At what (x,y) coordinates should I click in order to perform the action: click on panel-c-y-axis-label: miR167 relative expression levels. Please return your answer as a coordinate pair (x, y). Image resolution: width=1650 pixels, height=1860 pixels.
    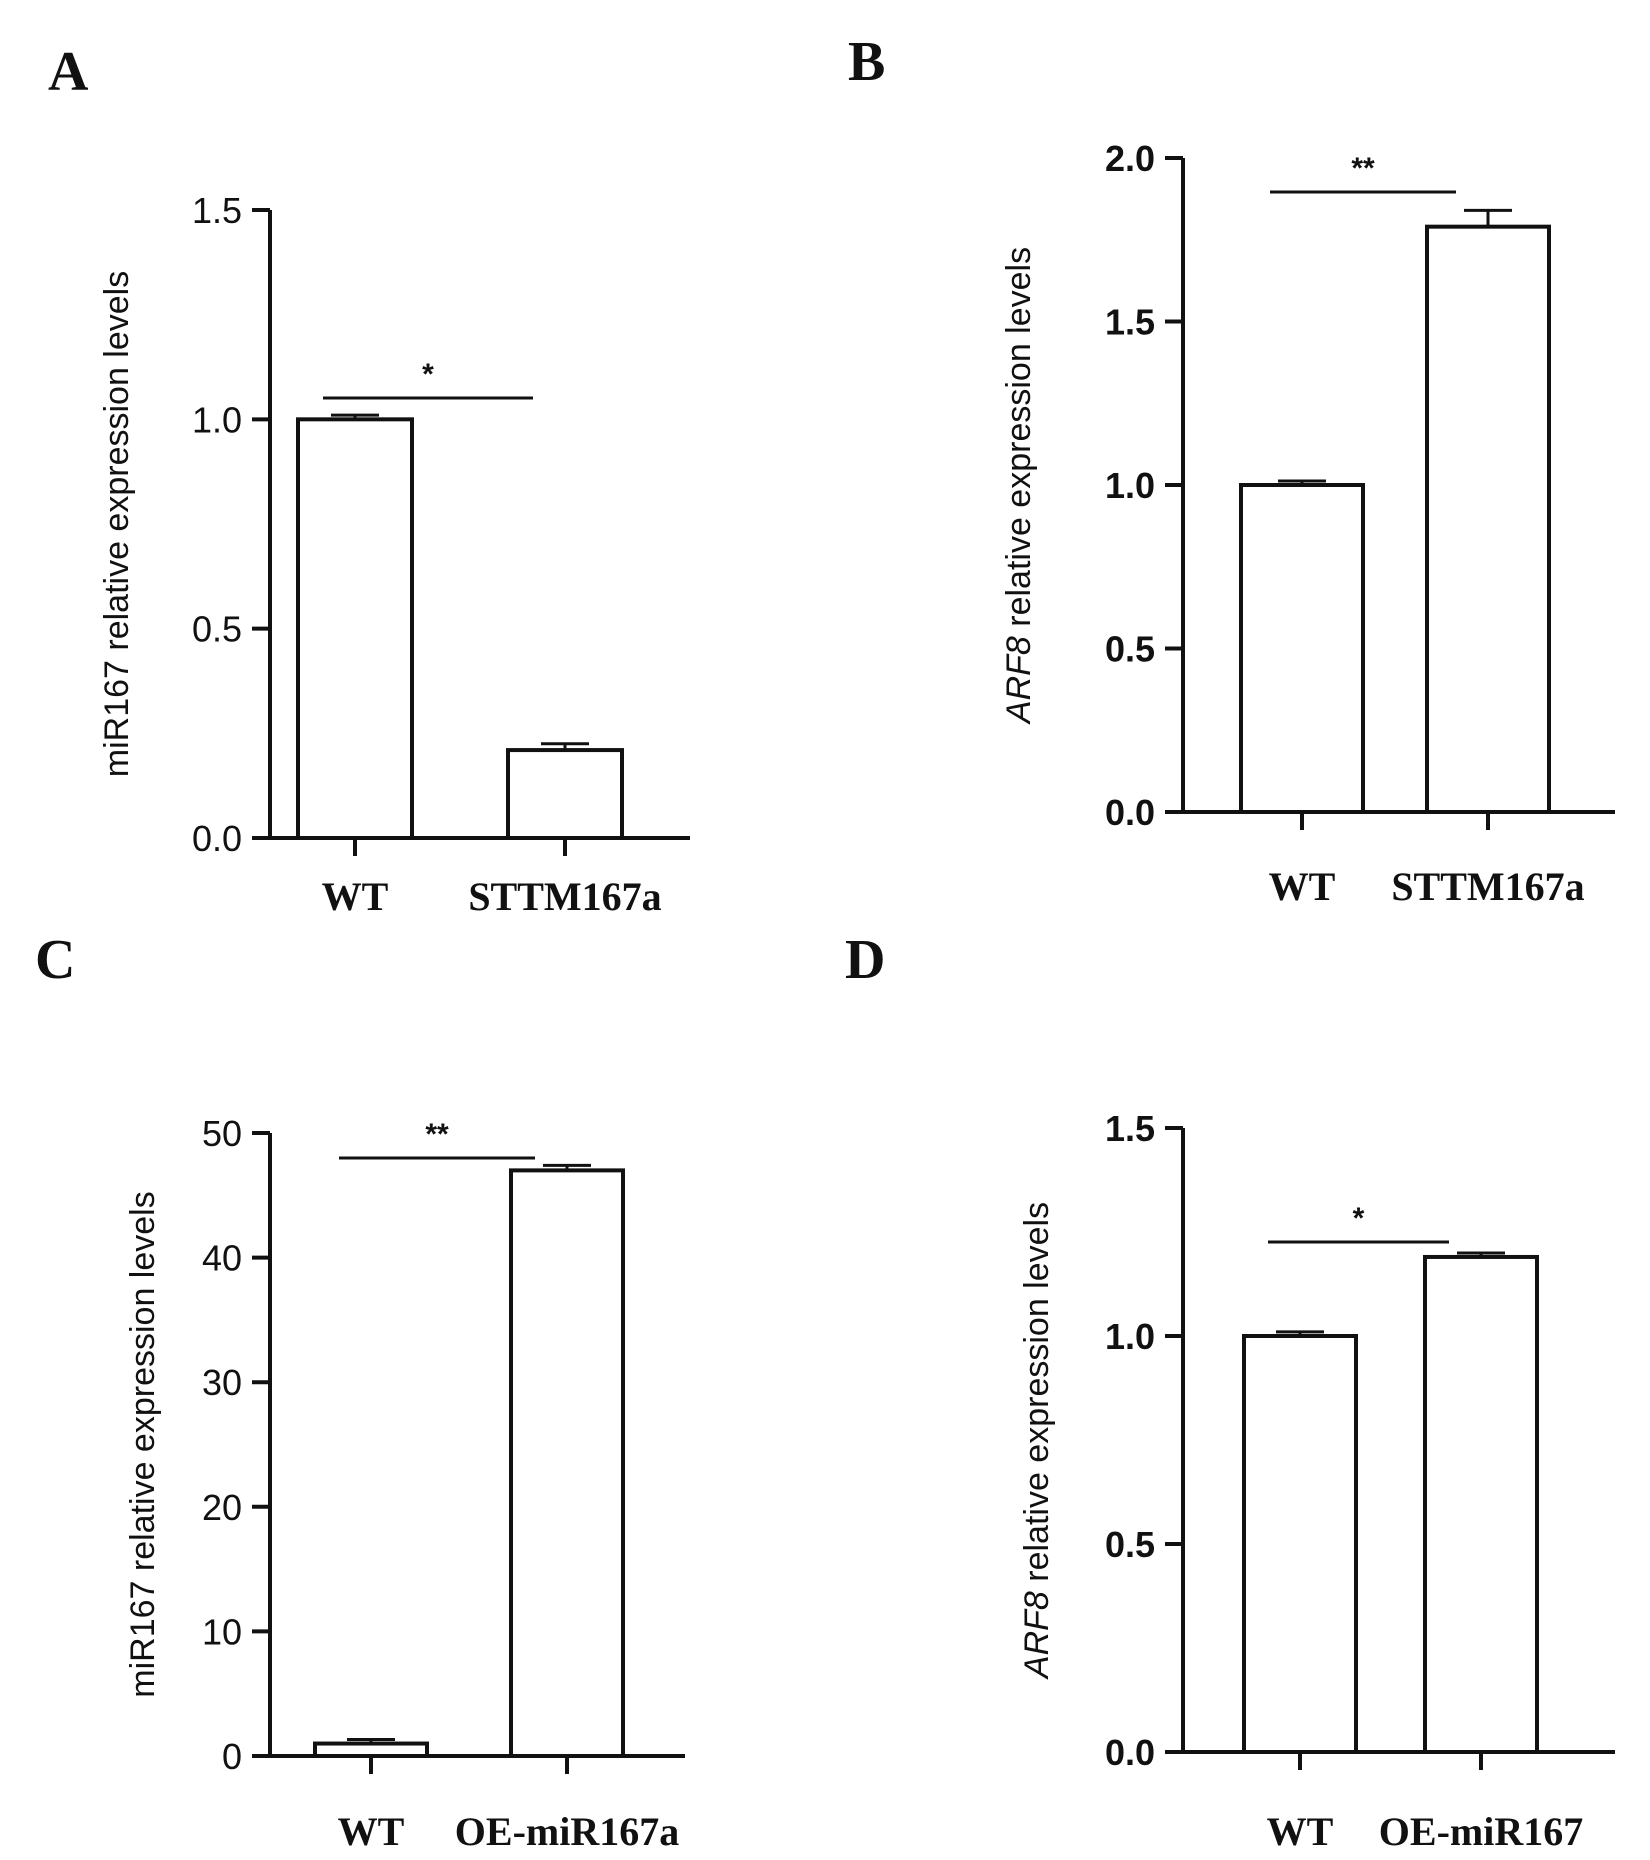
    Looking at the image, I should click on (143, 1444).